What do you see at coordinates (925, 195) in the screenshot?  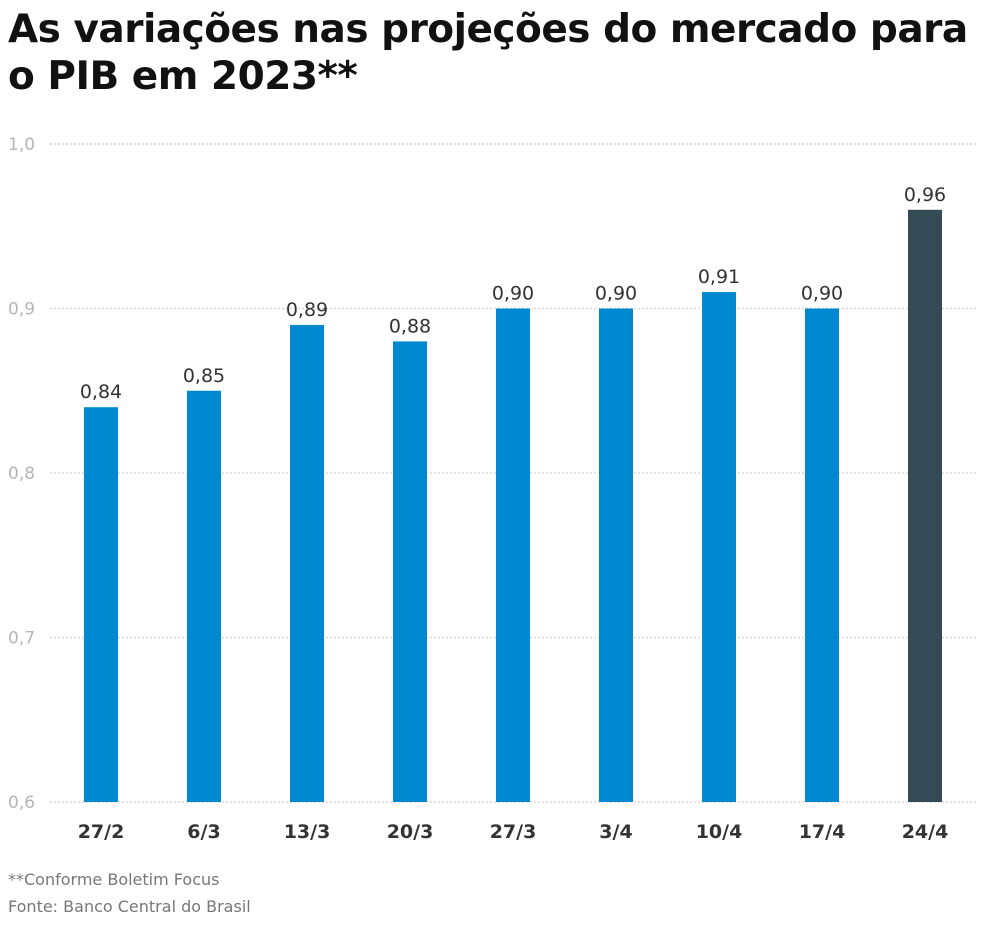 I see `data-label: 0,96` at bounding box center [925, 195].